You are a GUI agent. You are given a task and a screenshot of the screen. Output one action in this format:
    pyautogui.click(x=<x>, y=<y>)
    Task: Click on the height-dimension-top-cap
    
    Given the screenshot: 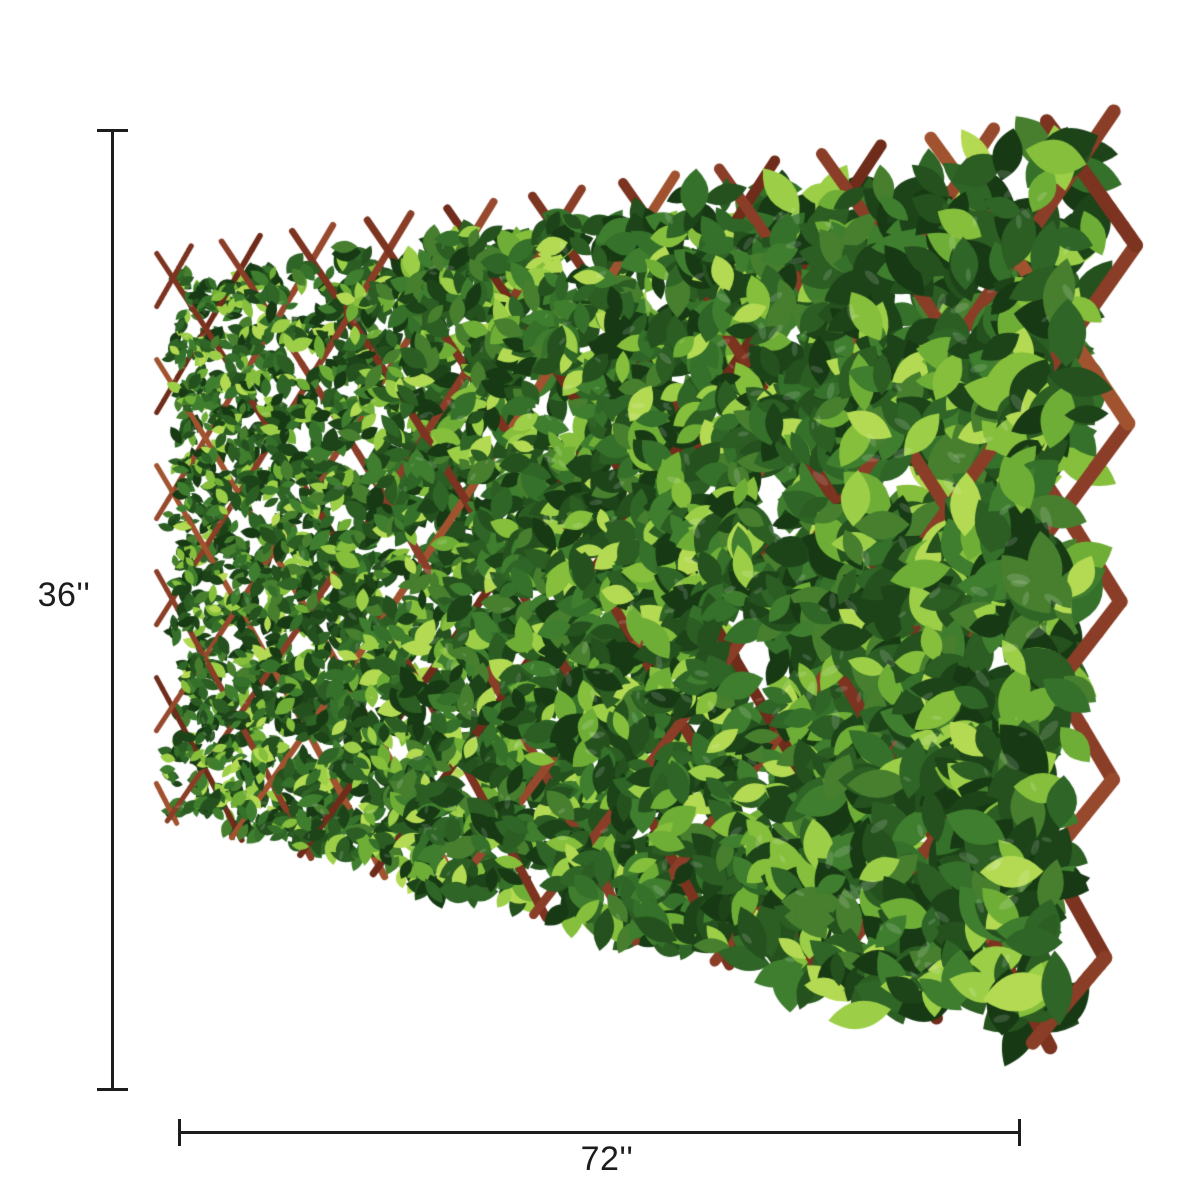 What is the action you would take?
    pyautogui.click(x=112, y=130)
    